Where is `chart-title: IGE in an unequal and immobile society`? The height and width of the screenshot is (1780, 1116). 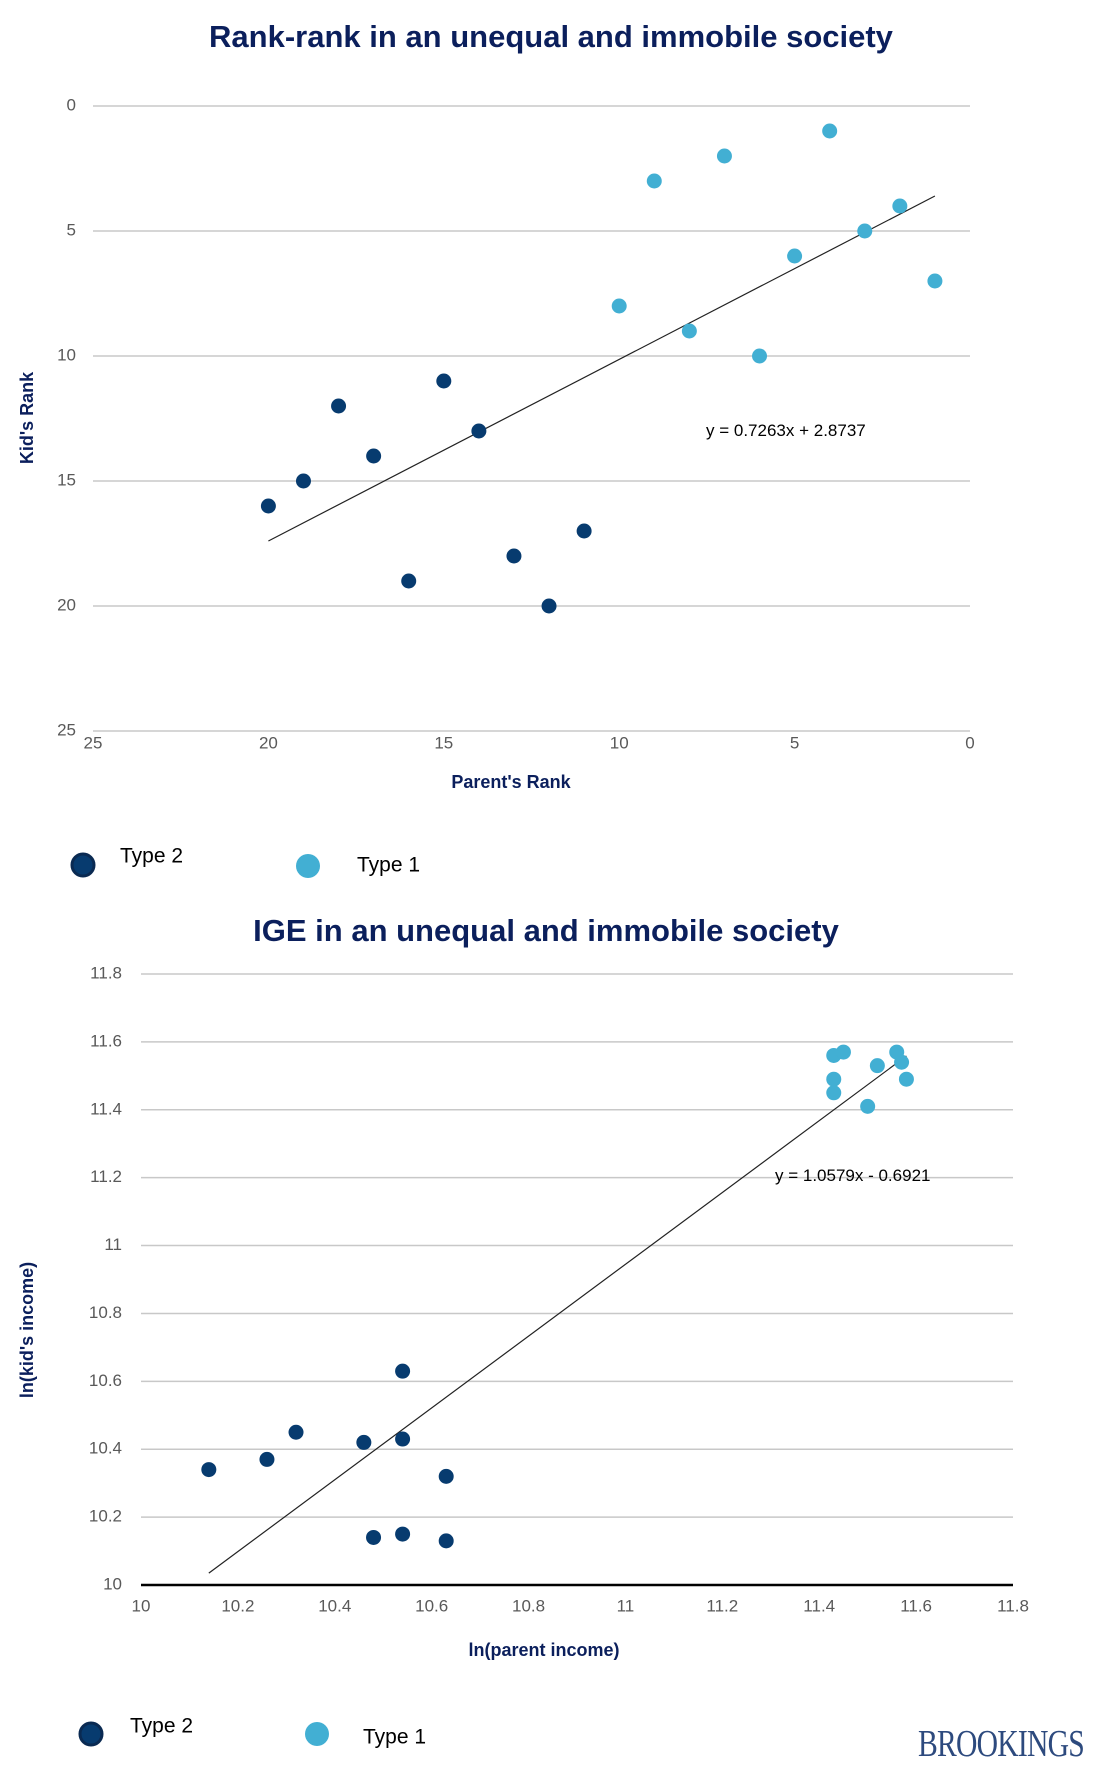
chart-title: IGE in an unequal and immobile society is located at coordinates (546, 930).